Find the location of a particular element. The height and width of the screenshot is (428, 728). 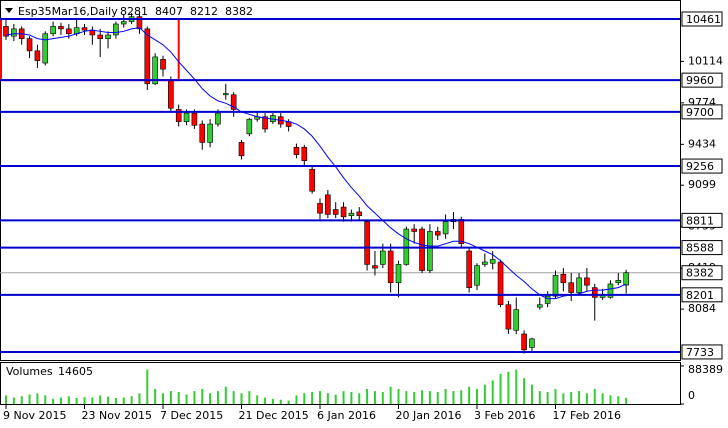

ohlc-low: 8212 is located at coordinates (204, 11).